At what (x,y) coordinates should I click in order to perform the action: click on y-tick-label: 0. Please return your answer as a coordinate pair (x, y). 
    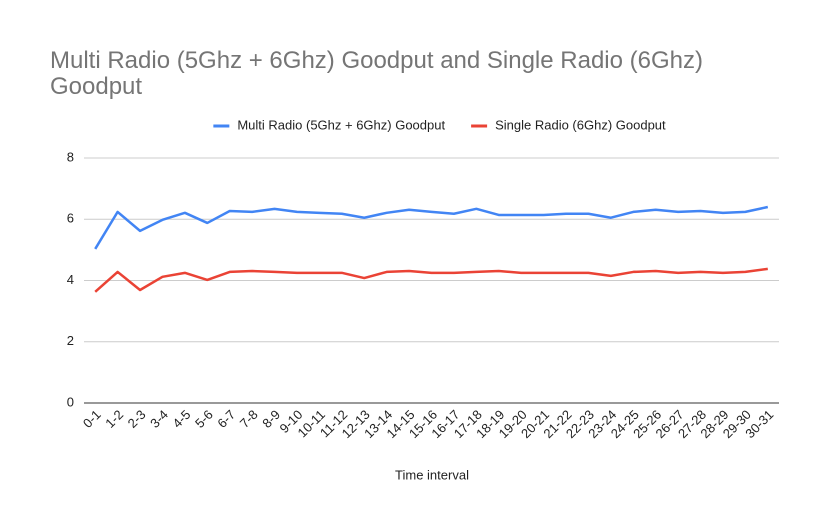
    Looking at the image, I should click on (70, 401).